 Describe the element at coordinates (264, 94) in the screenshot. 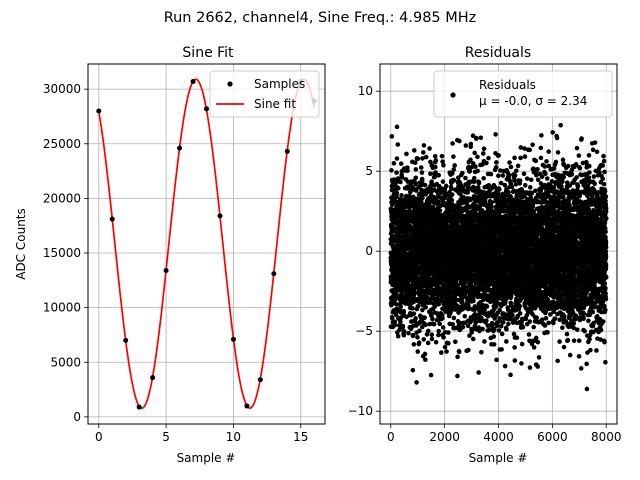

I see `sine-fit-legend: Samples Sine fit` at that location.